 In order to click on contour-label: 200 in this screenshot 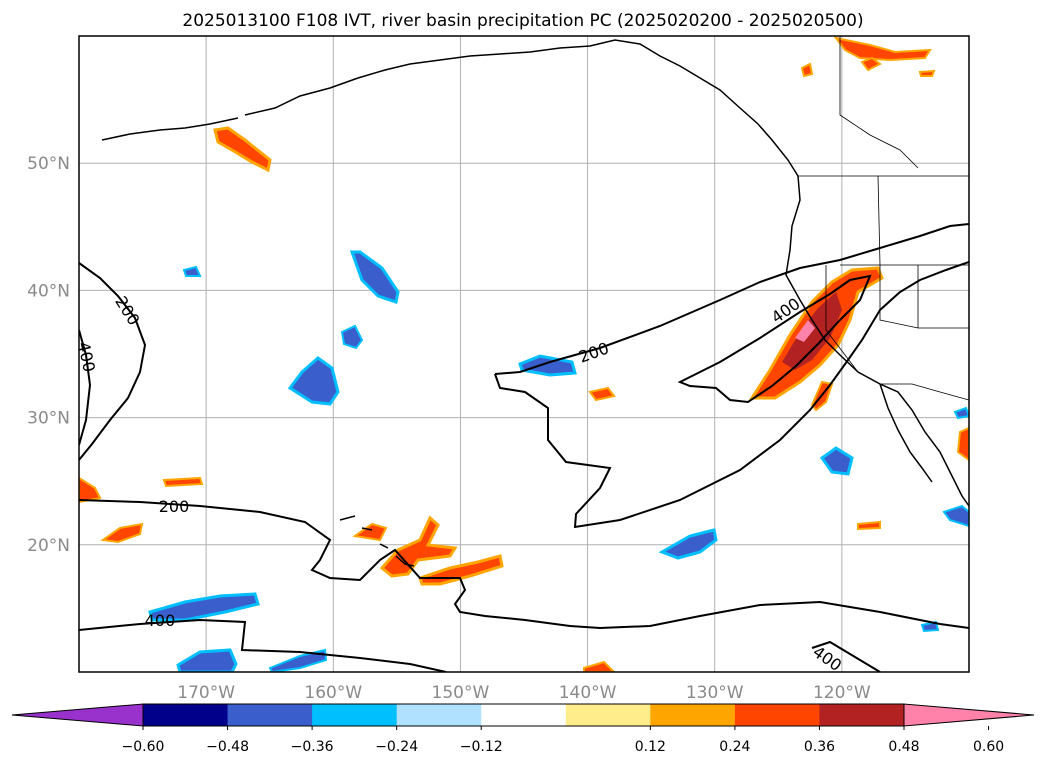, I will do `click(174, 506)`.